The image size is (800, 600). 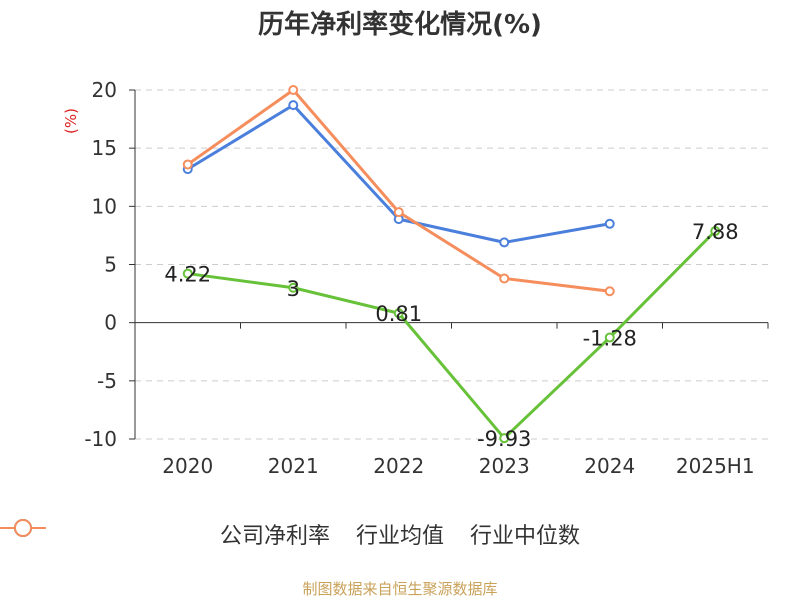 What do you see at coordinates (715, 466) in the screenshot?
I see `x-tick-label: 2025H1` at bounding box center [715, 466].